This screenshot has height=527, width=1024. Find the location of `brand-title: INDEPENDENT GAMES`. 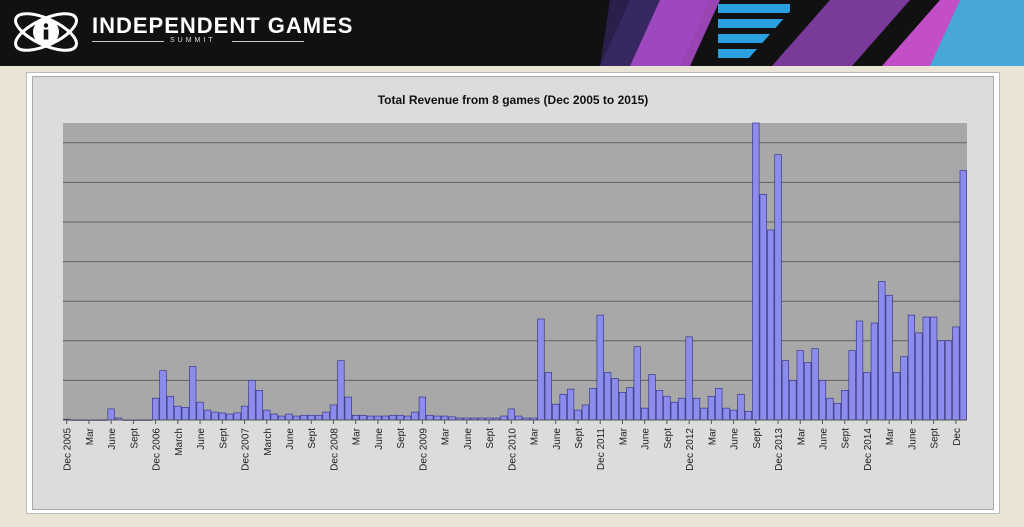

brand-title: INDEPENDENT GAMES is located at coordinates (223, 25).